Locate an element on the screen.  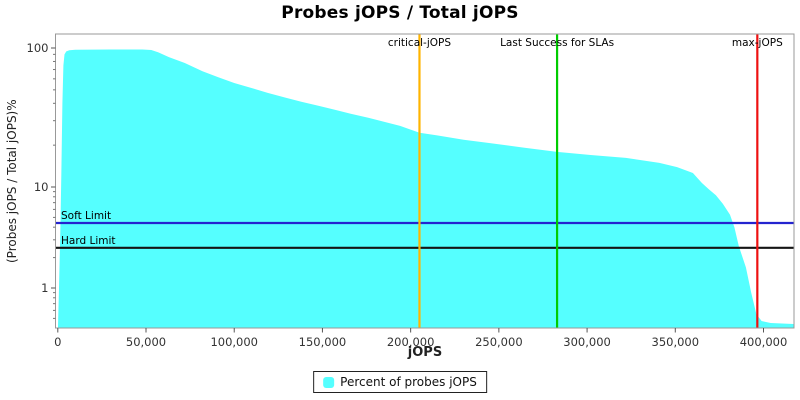
x-tick-label-0: 0 is located at coordinates (57, 342).